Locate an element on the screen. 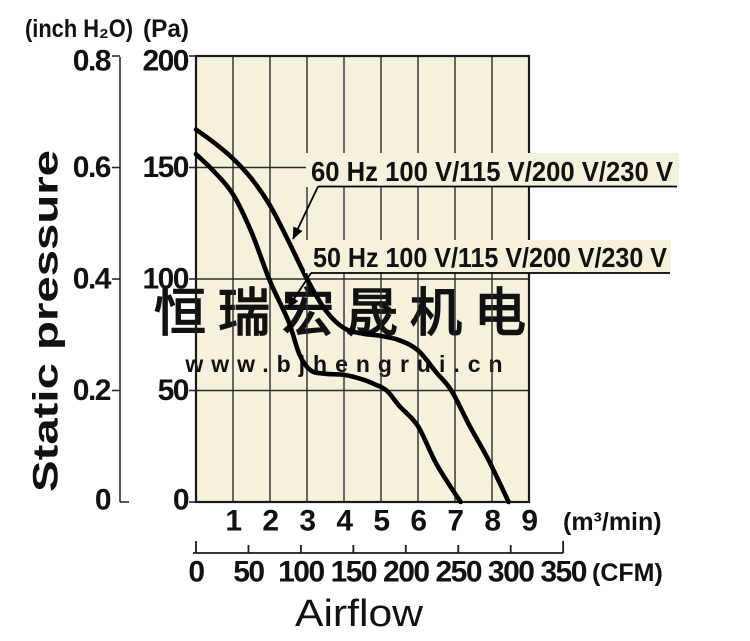  leader-arrow-50hz is located at coordinates (299, 290).